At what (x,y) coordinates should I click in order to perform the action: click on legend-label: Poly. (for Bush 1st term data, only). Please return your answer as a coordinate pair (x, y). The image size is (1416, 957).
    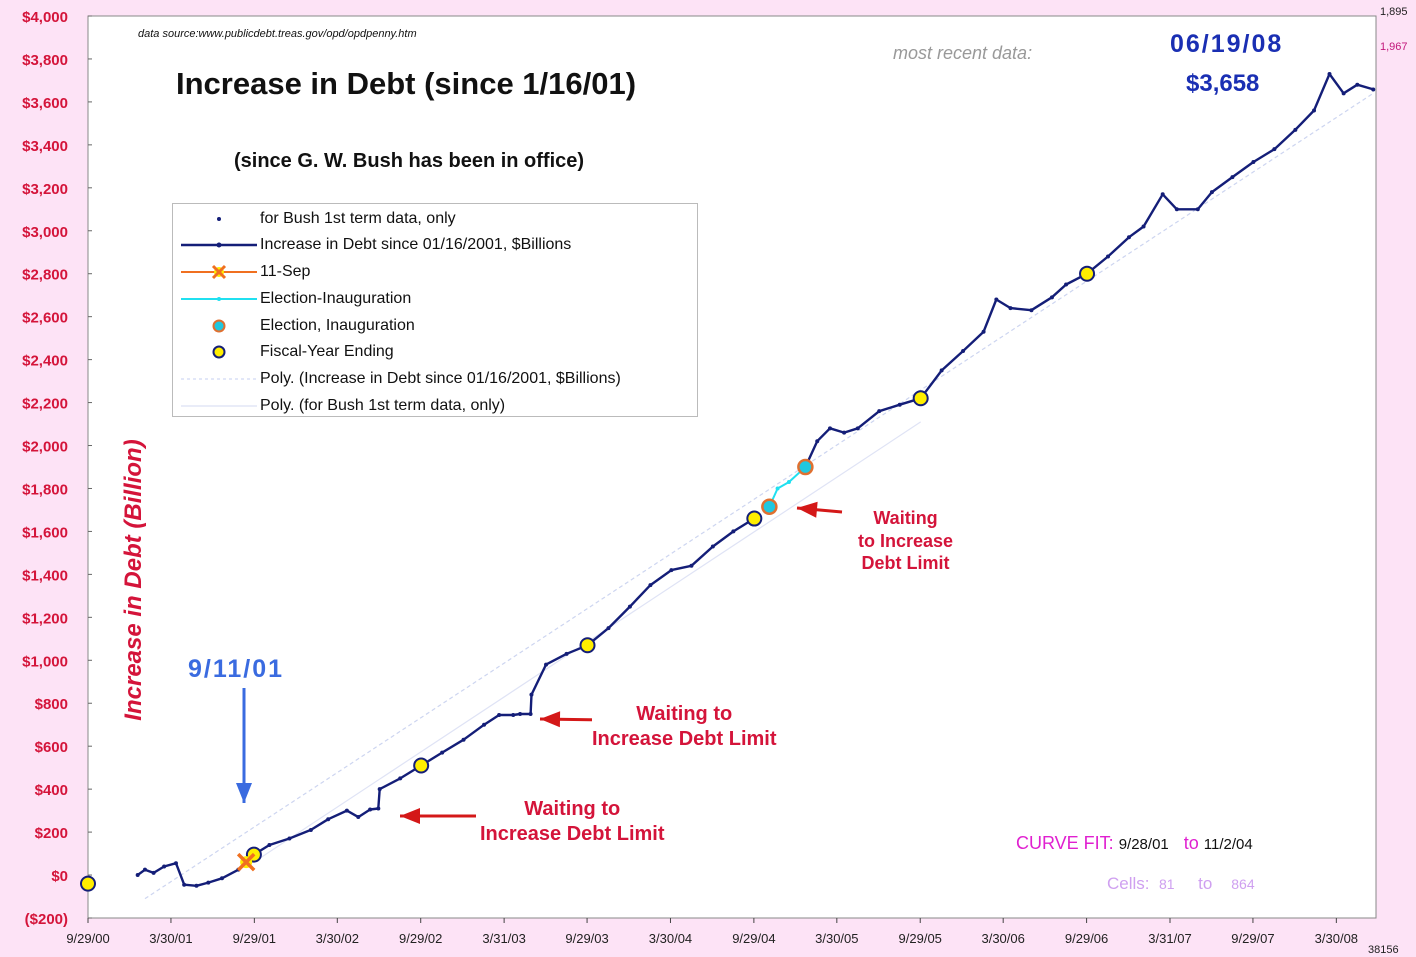
    Looking at the image, I should click on (383, 405).